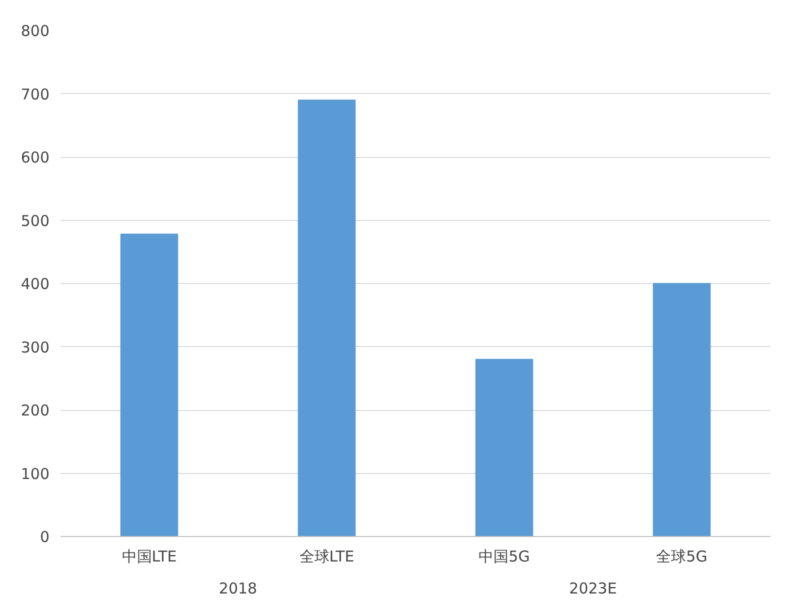  I want to click on x-tick-label: 全球LTE, so click(326, 557).